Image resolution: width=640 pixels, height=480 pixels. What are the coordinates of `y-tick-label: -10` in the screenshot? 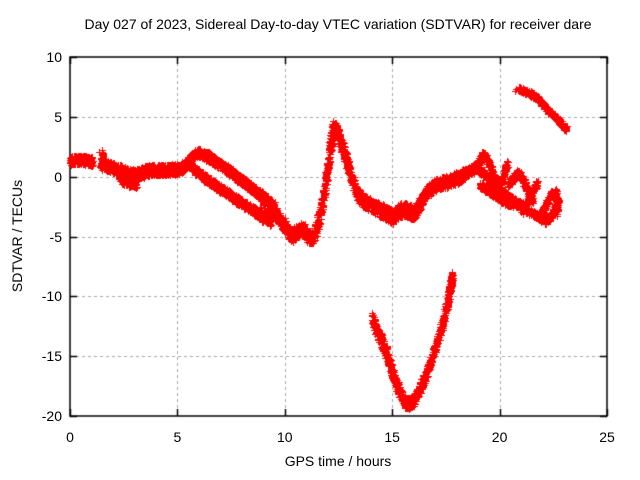 It's located at (51, 296).